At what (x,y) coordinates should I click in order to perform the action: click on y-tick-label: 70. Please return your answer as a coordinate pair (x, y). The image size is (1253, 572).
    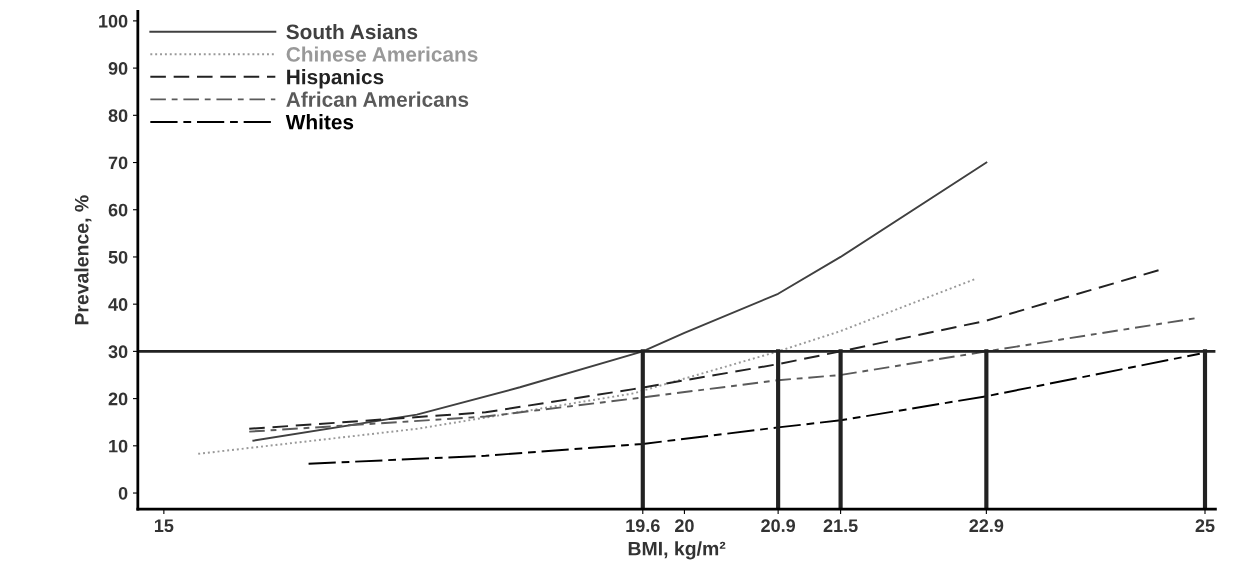
    Looking at the image, I should click on (118, 163).